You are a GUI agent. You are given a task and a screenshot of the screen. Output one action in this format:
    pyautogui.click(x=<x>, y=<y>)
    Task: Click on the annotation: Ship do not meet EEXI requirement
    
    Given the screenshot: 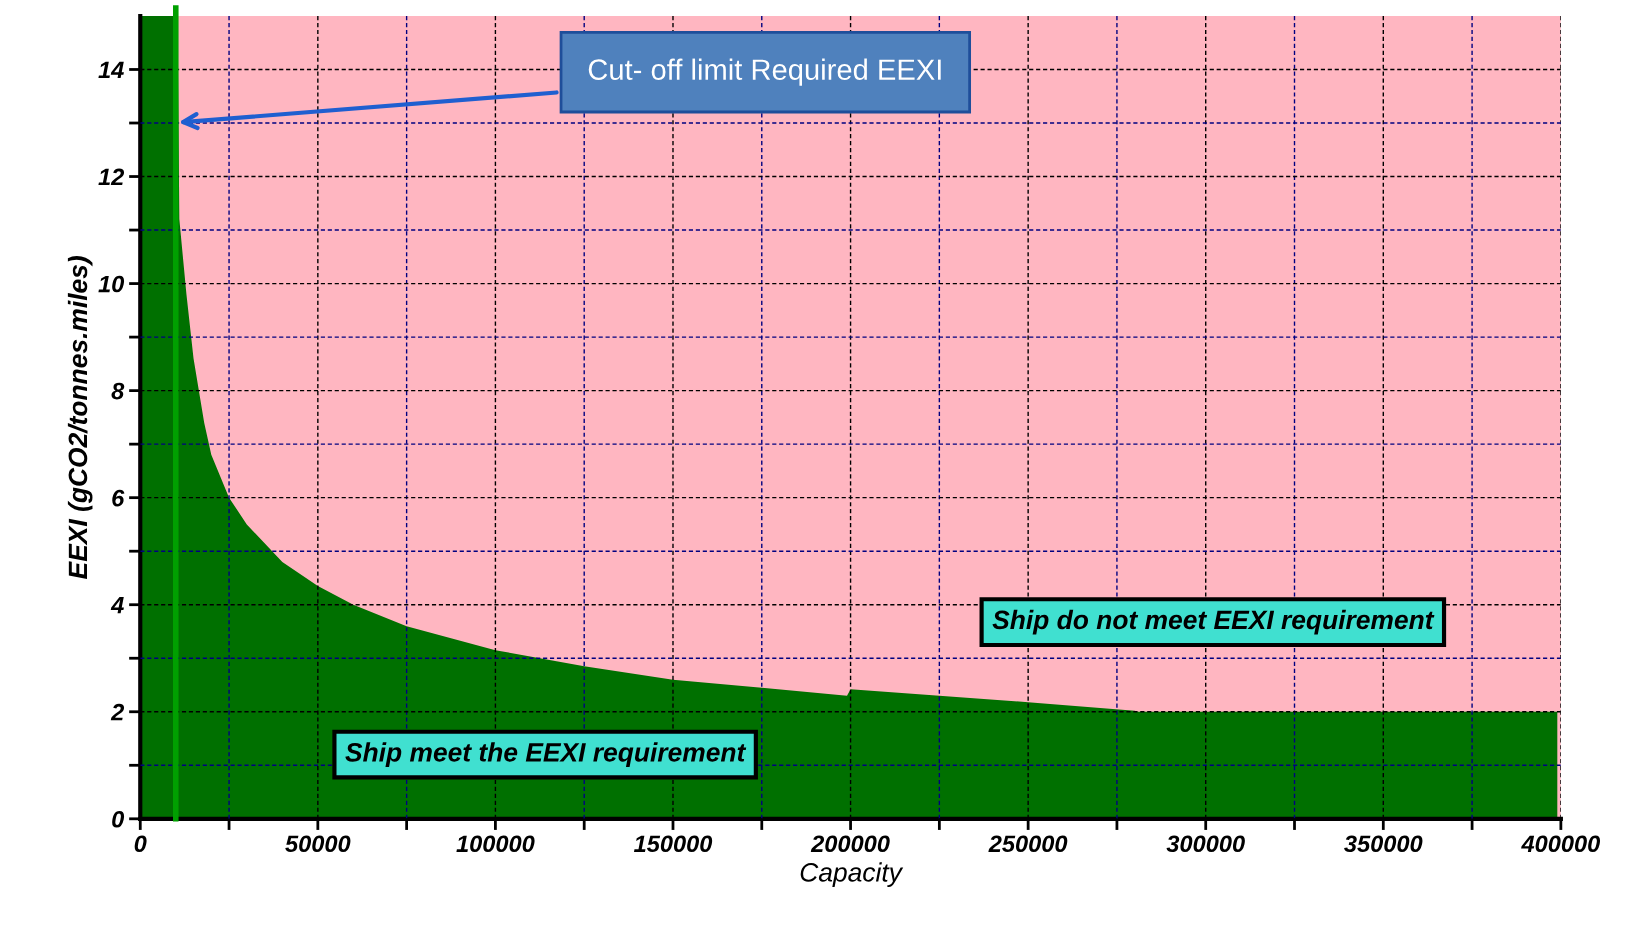 What is the action you would take?
    pyautogui.click(x=1213, y=622)
    